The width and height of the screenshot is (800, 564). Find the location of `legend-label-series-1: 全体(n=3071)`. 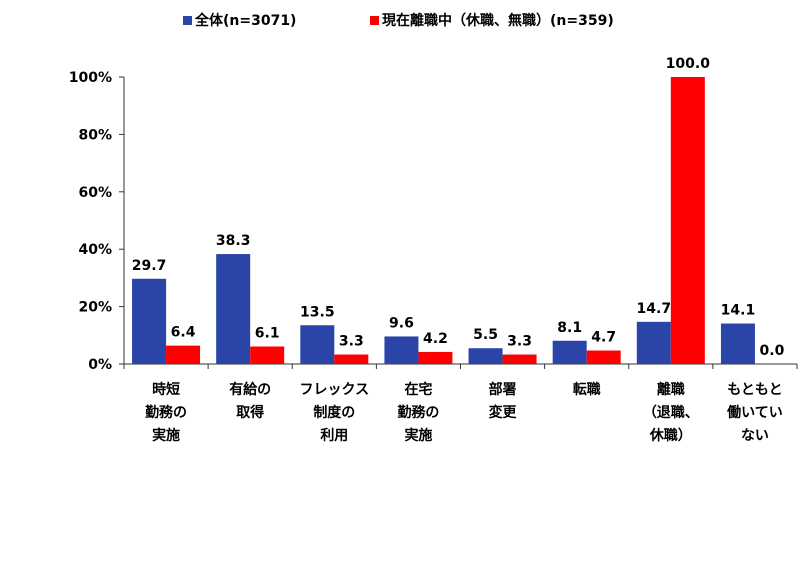

legend-label-series-1: 全体(n=3071) is located at coordinates (246, 21).